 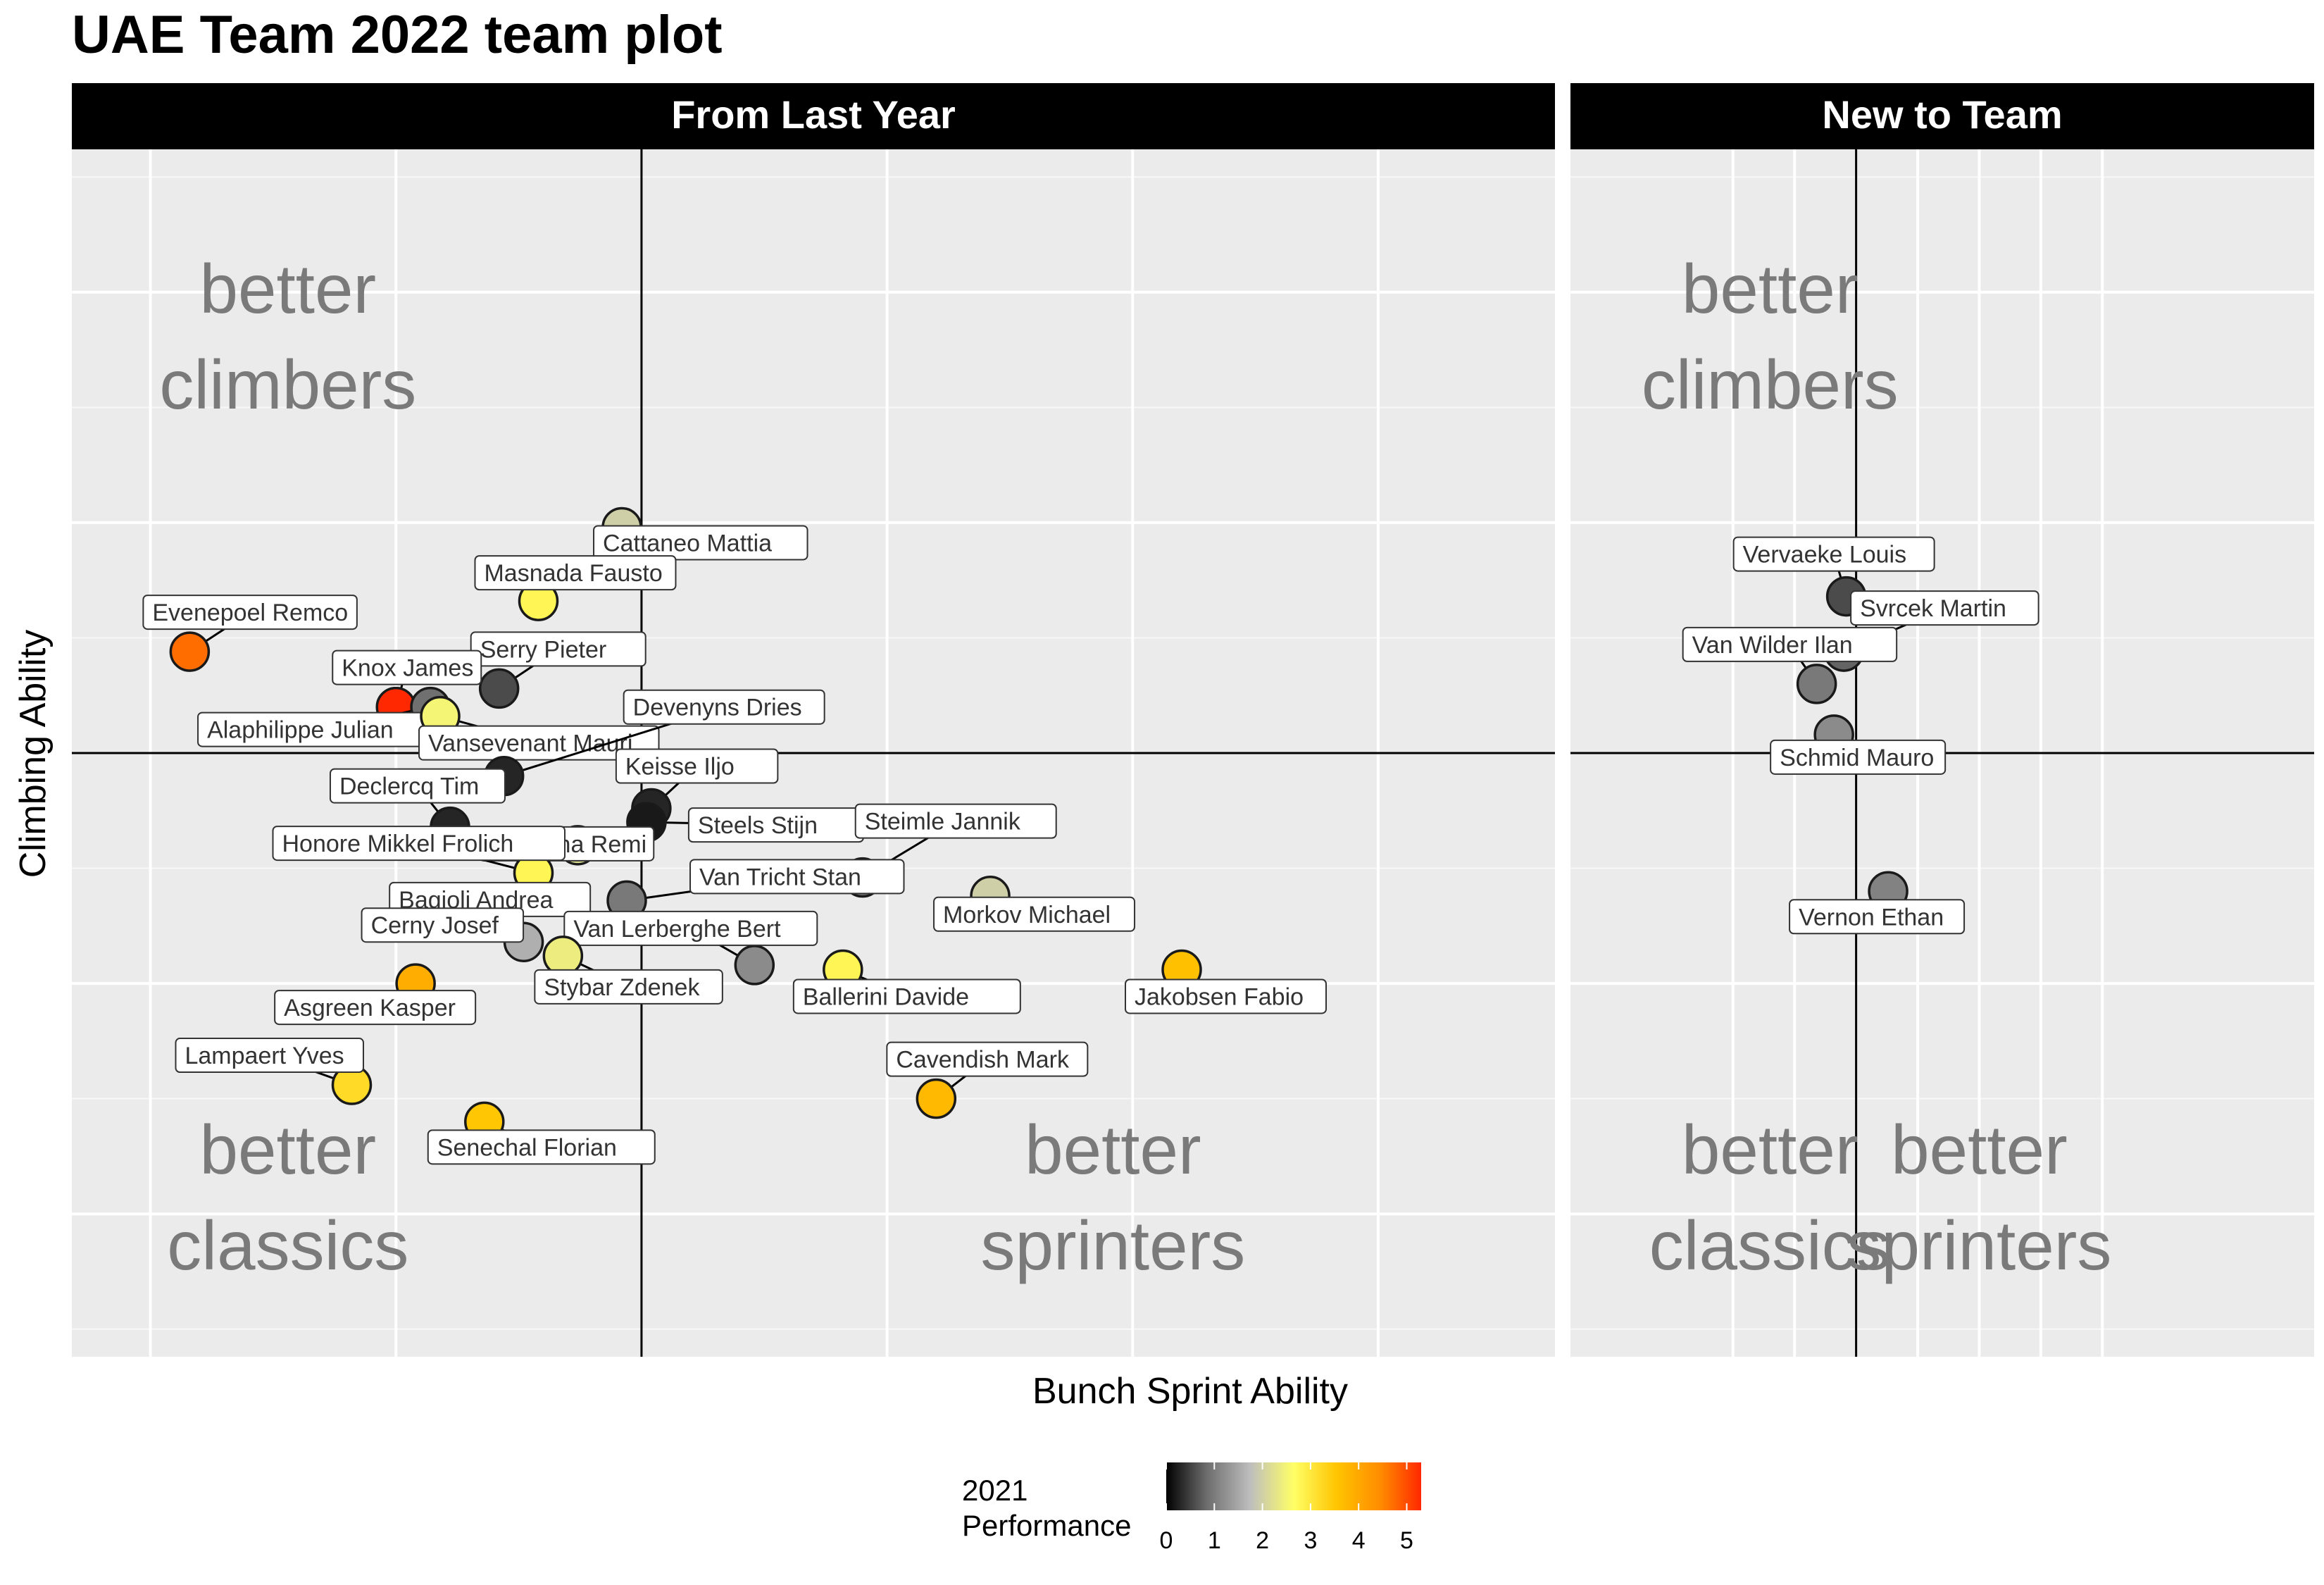 I want to click on player-label: Van Tricht Stan, so click(x=780, y=877).